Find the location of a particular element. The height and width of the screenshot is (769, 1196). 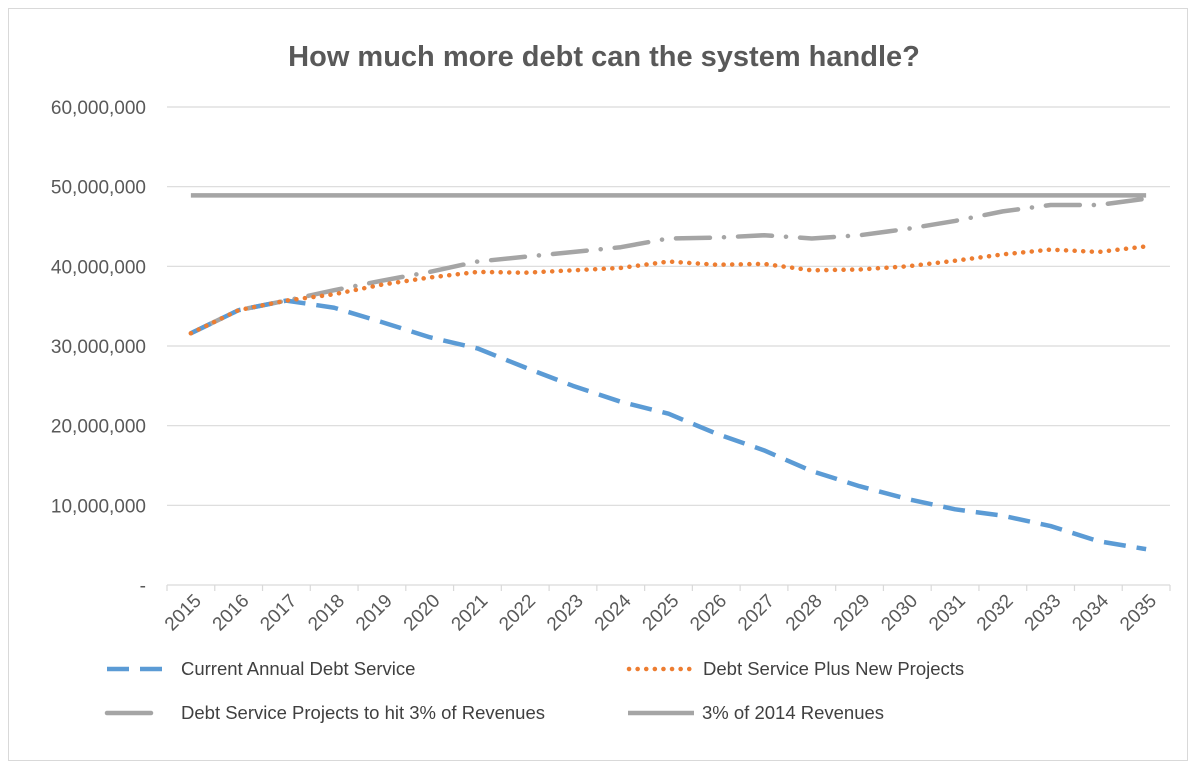

x-tick-label: 2035 is located at coordinates (1138, 613).